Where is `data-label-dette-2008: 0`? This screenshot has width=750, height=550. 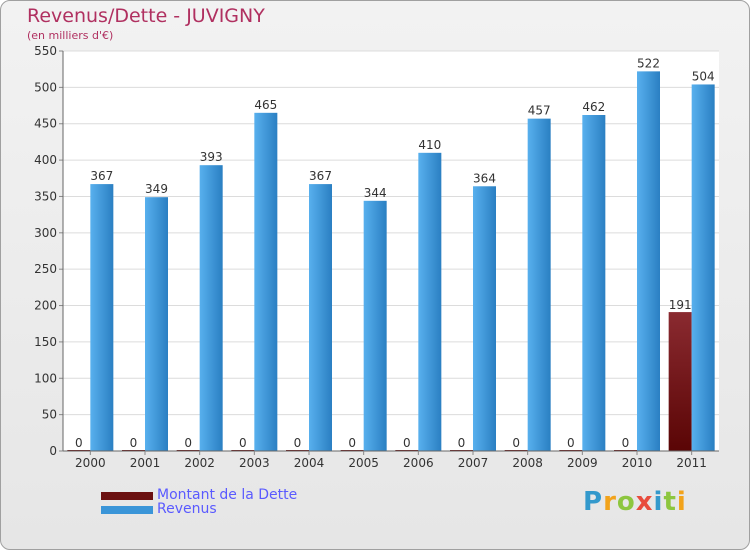
data-label-dette-2008: 0 is located at coordinates (516, 443).